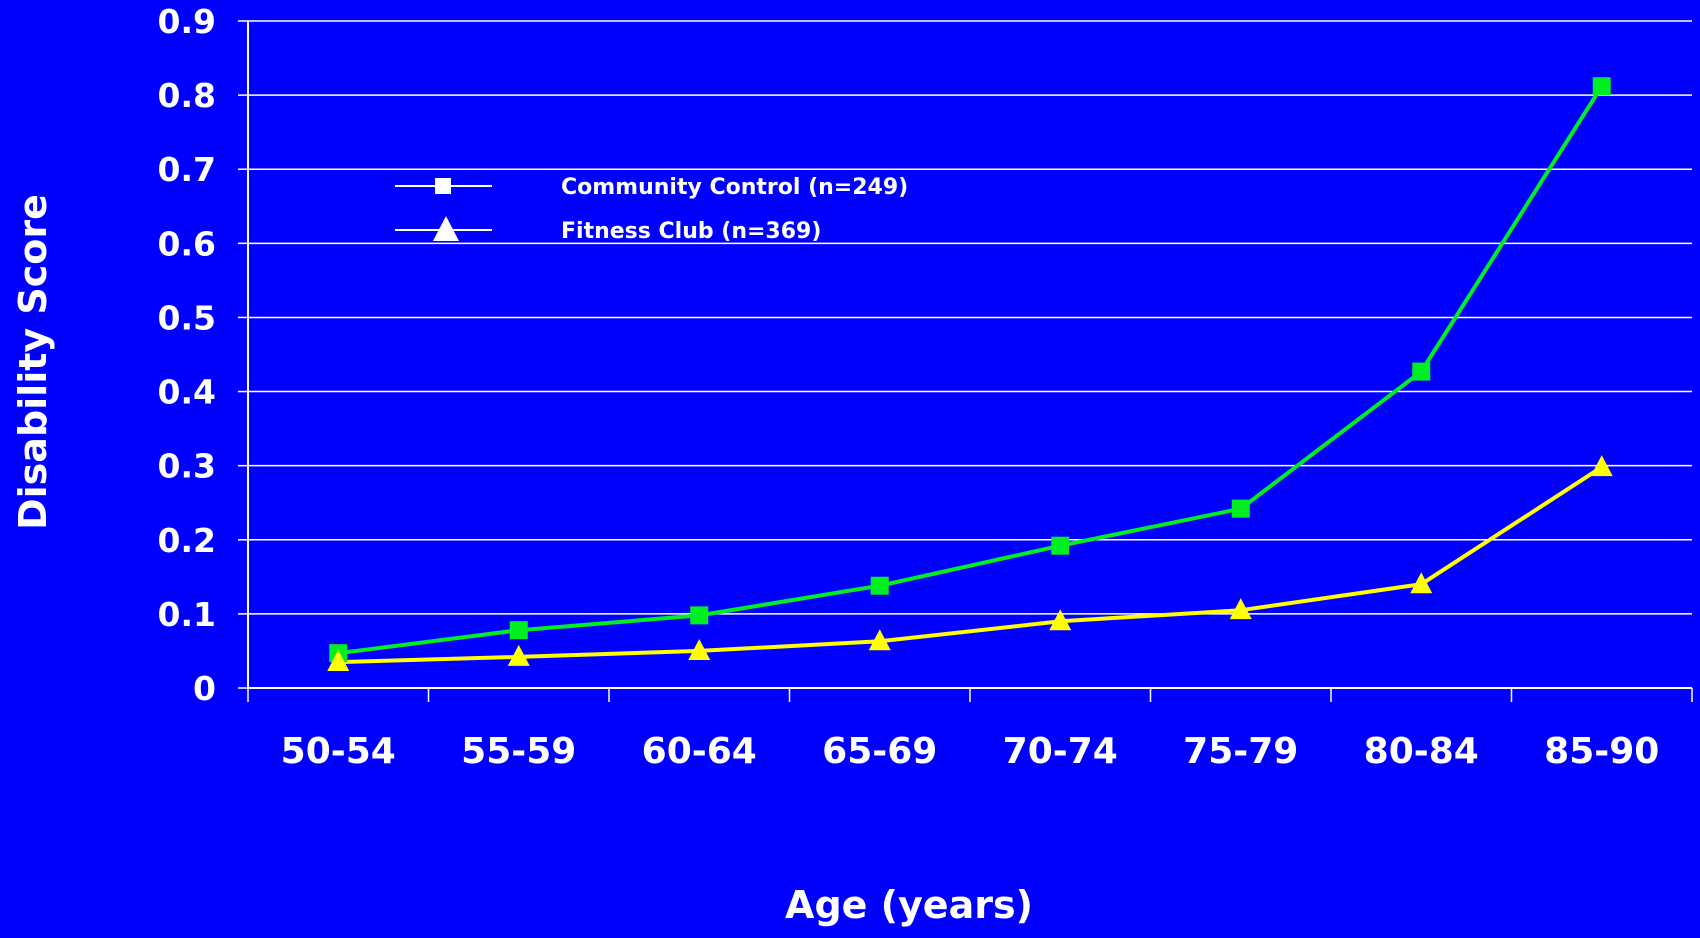 This screenshot has width=1700, height=938. What do you see at coordinates (187, 21) in the screenshot?
I see `y-tick-label: 0.9` at bounding box center [187, 21].